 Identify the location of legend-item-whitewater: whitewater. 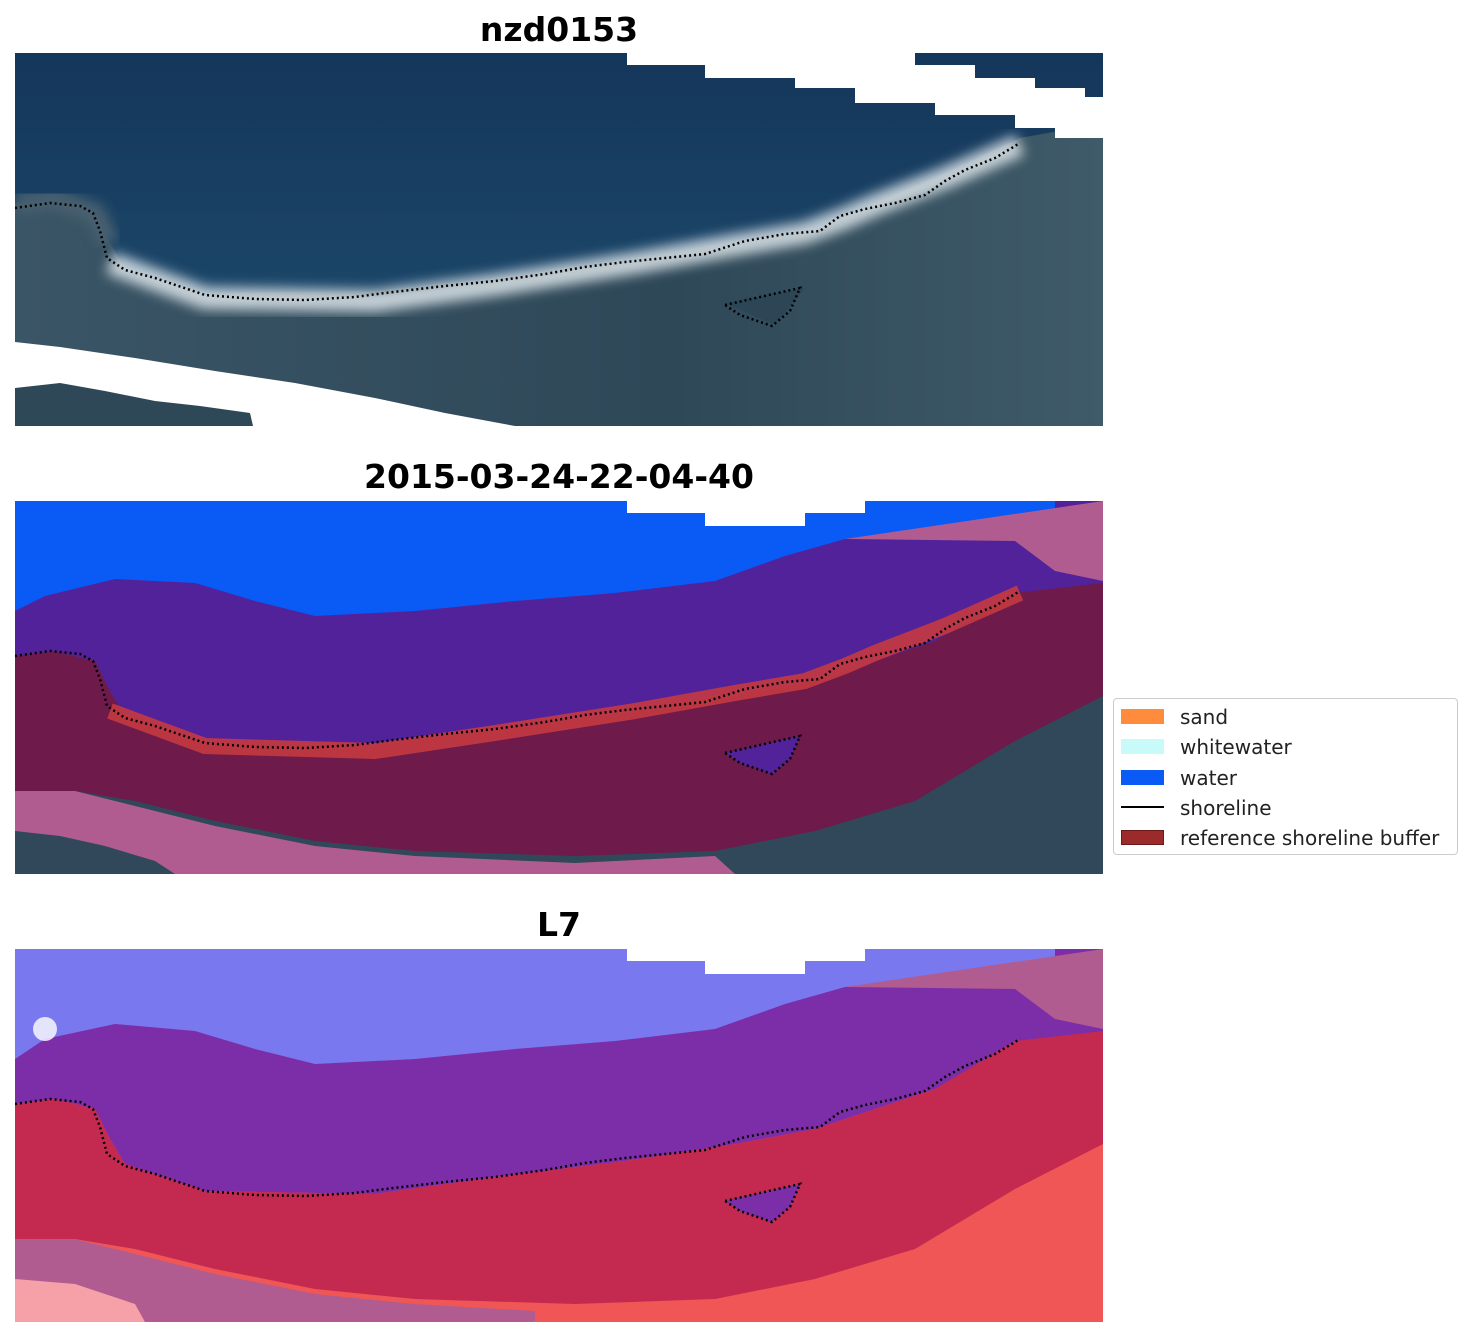
(1285, 746).